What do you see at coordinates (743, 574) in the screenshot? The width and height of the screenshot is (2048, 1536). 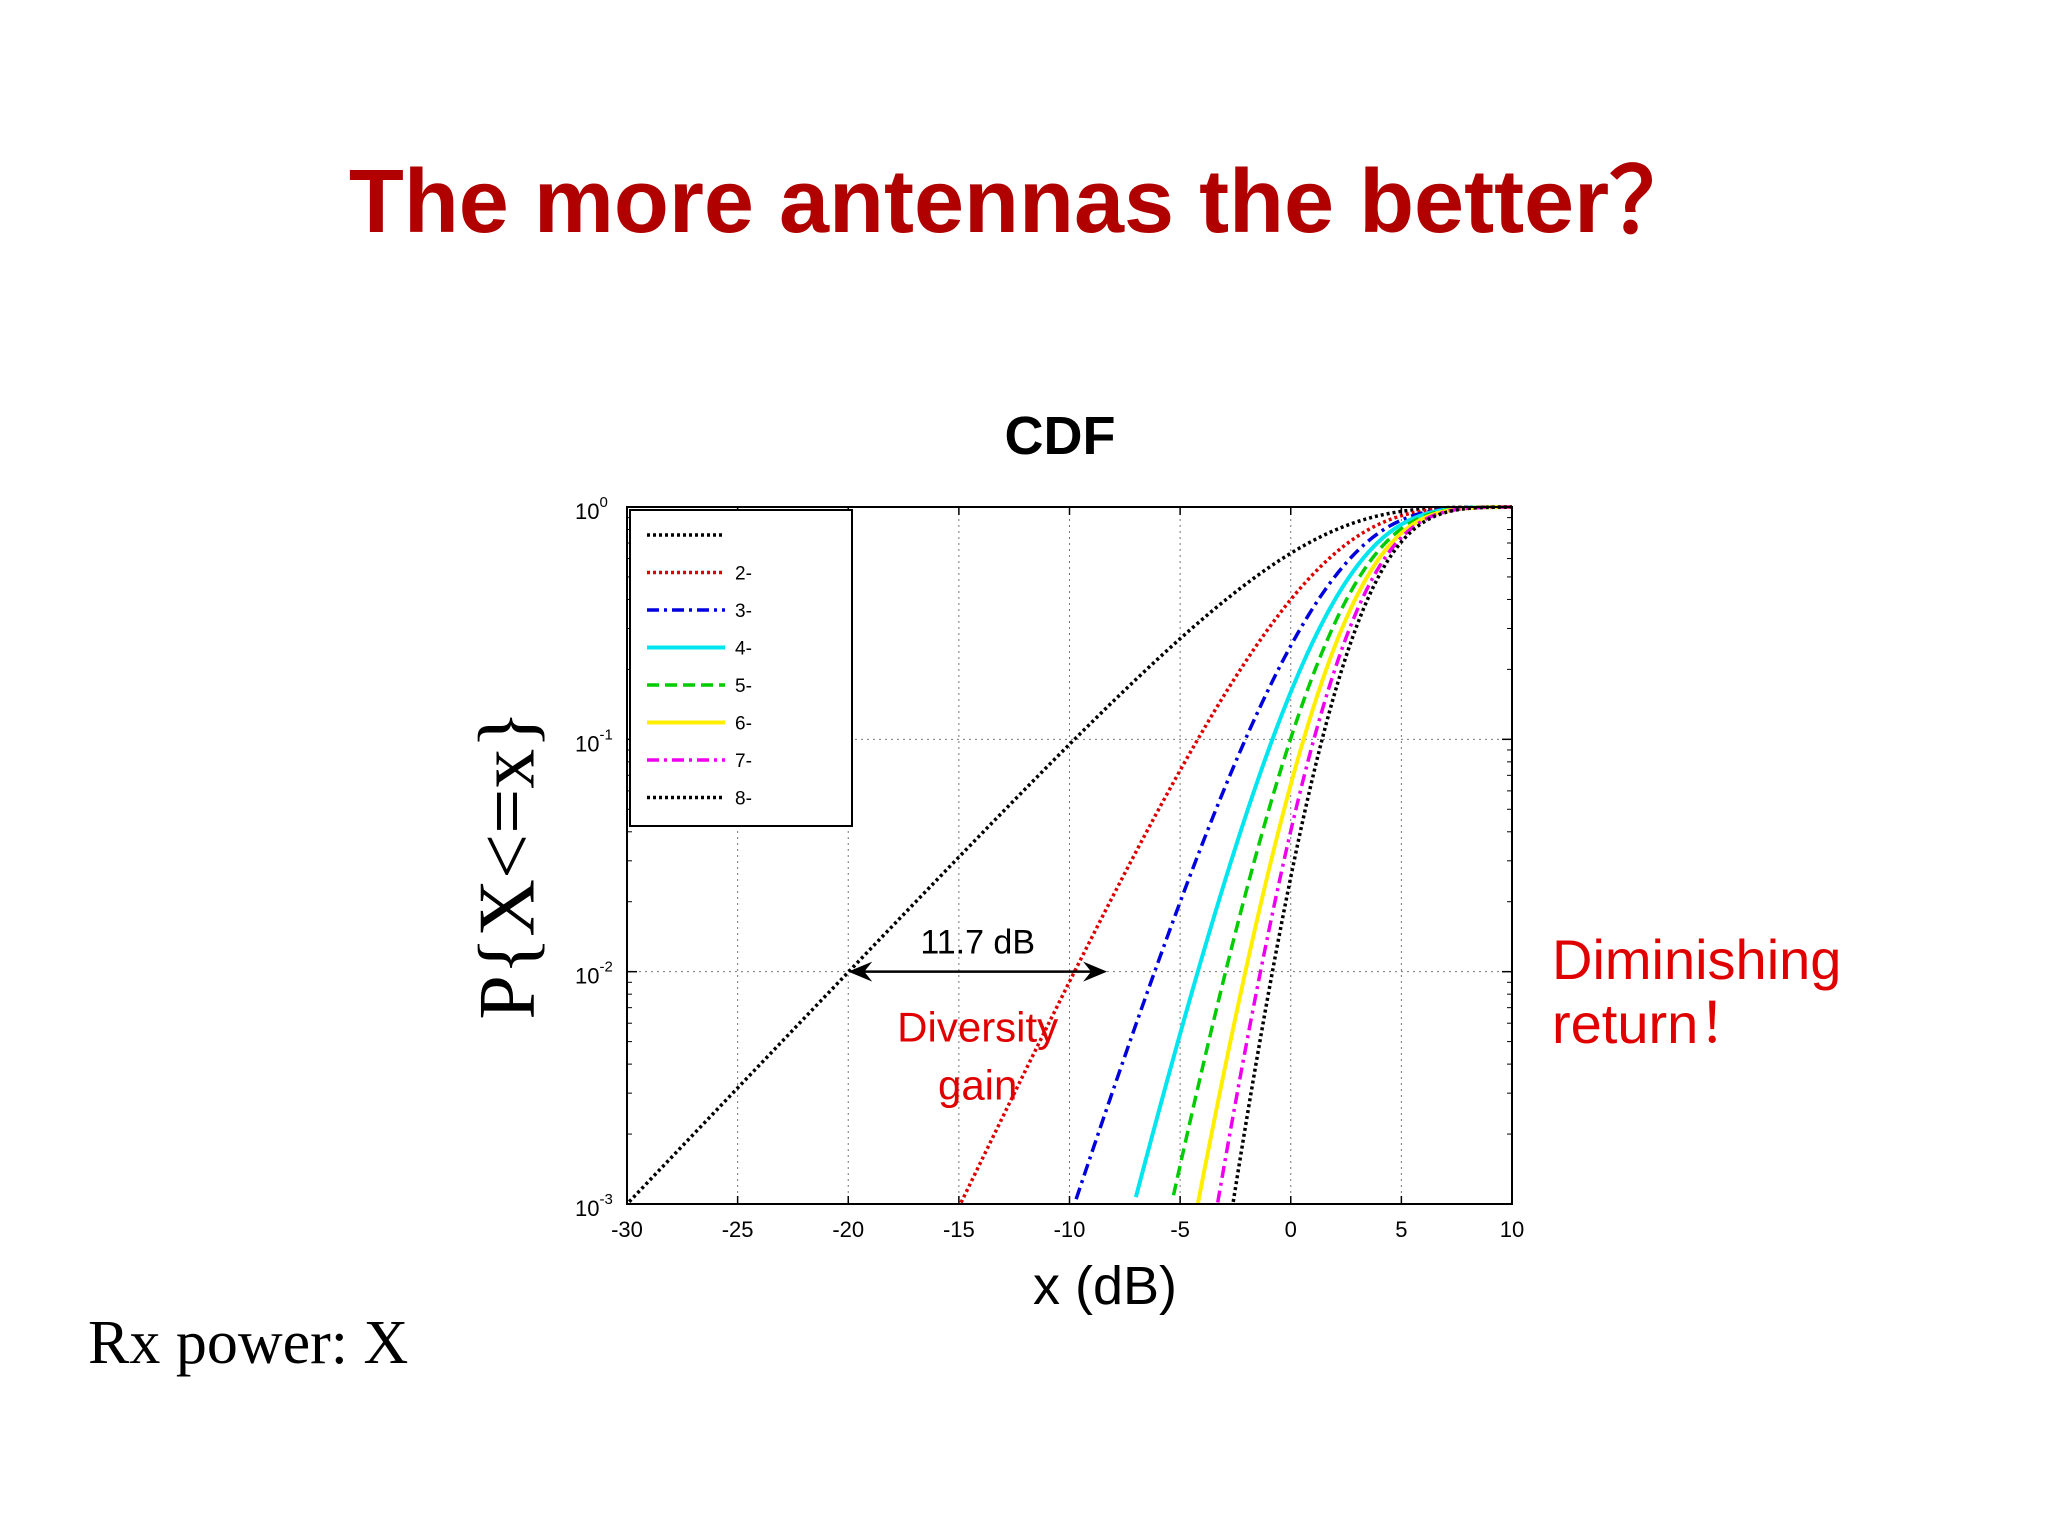 I see `legend-label-2: 2-` at bounding box center [743, 574].